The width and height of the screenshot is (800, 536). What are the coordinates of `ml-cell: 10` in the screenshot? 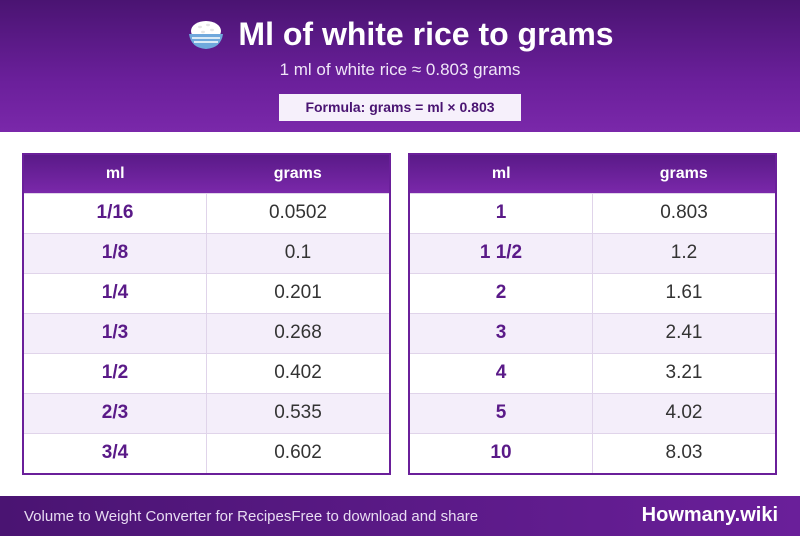 It's located at (501, 452).